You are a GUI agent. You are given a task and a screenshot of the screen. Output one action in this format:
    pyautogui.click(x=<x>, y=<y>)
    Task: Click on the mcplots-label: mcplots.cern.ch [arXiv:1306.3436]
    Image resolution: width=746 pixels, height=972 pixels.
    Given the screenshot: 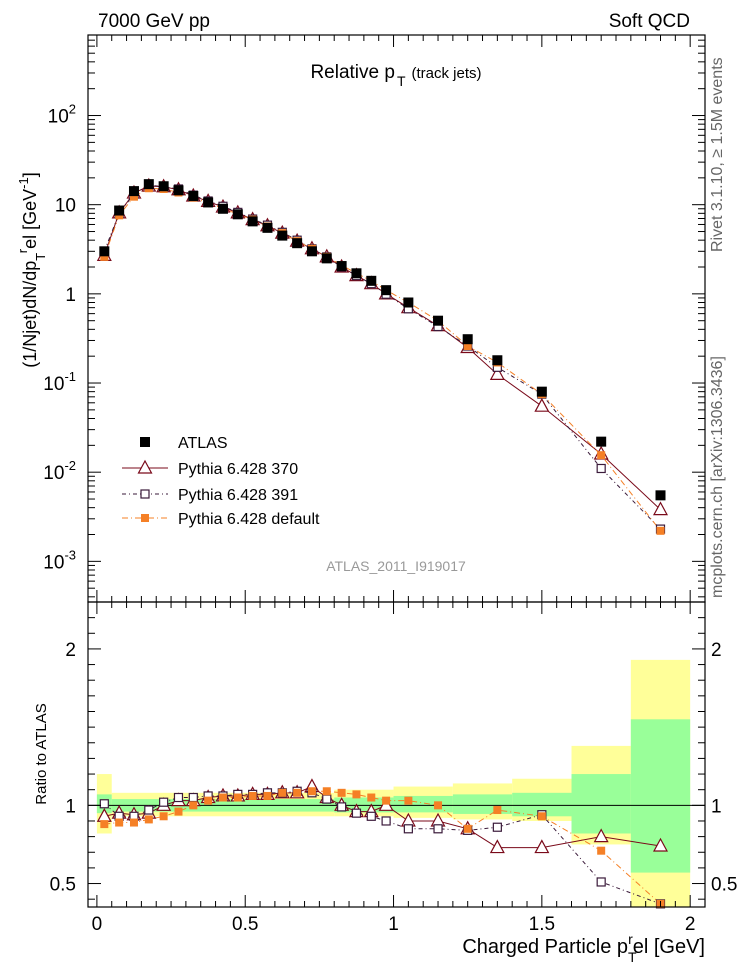 What is the action you would take?
    pyautogui.click(x=717, y=477)
    